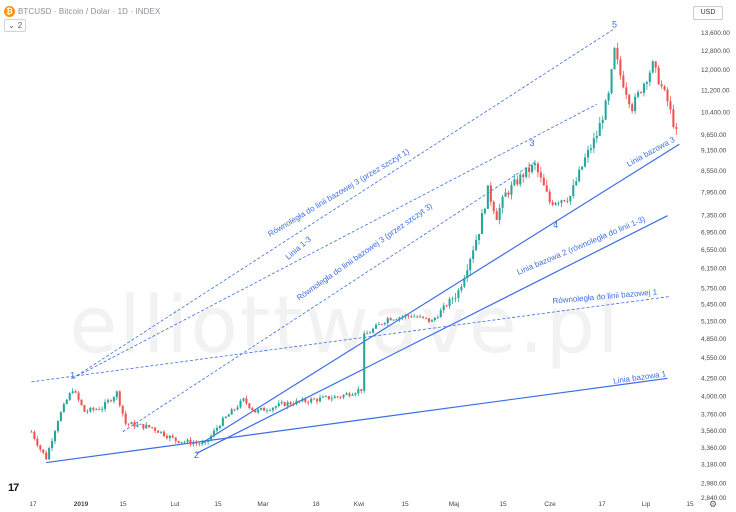  Describe the element at coordinates (714, 192) in the screenshot. I see `price-tick-label: 7,950.00` at that location.